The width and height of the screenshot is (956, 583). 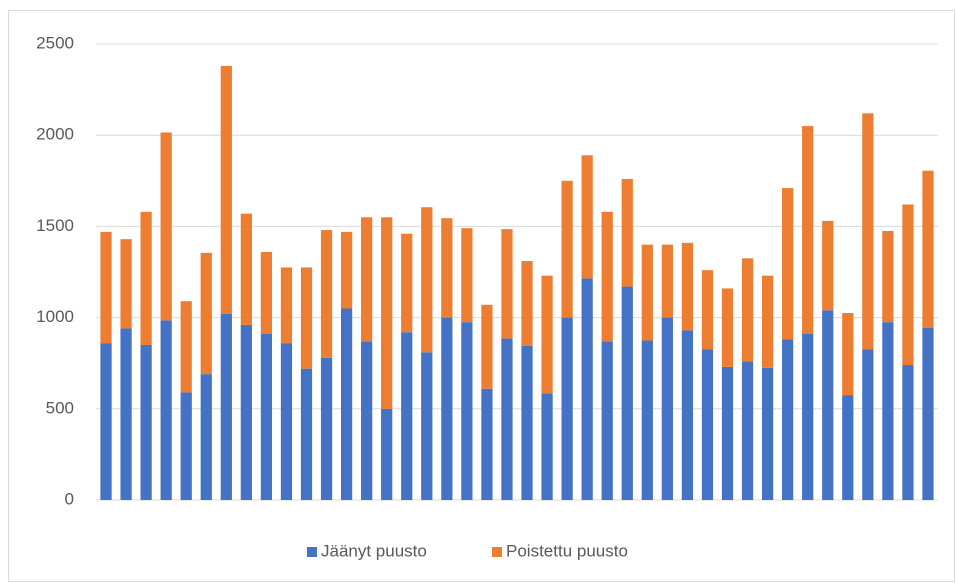 What do you see at coordinates (55, 316) in the screenshot?
I see `y-tick-label: 1000` at bounding box center [55, 316].